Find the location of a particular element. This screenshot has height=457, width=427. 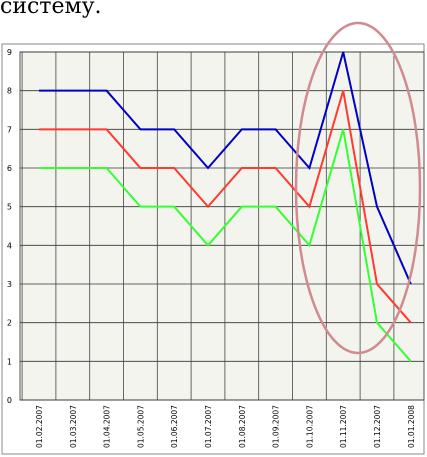

x-tick-label: 01.05.2007 is located at coordinates (140, 426).